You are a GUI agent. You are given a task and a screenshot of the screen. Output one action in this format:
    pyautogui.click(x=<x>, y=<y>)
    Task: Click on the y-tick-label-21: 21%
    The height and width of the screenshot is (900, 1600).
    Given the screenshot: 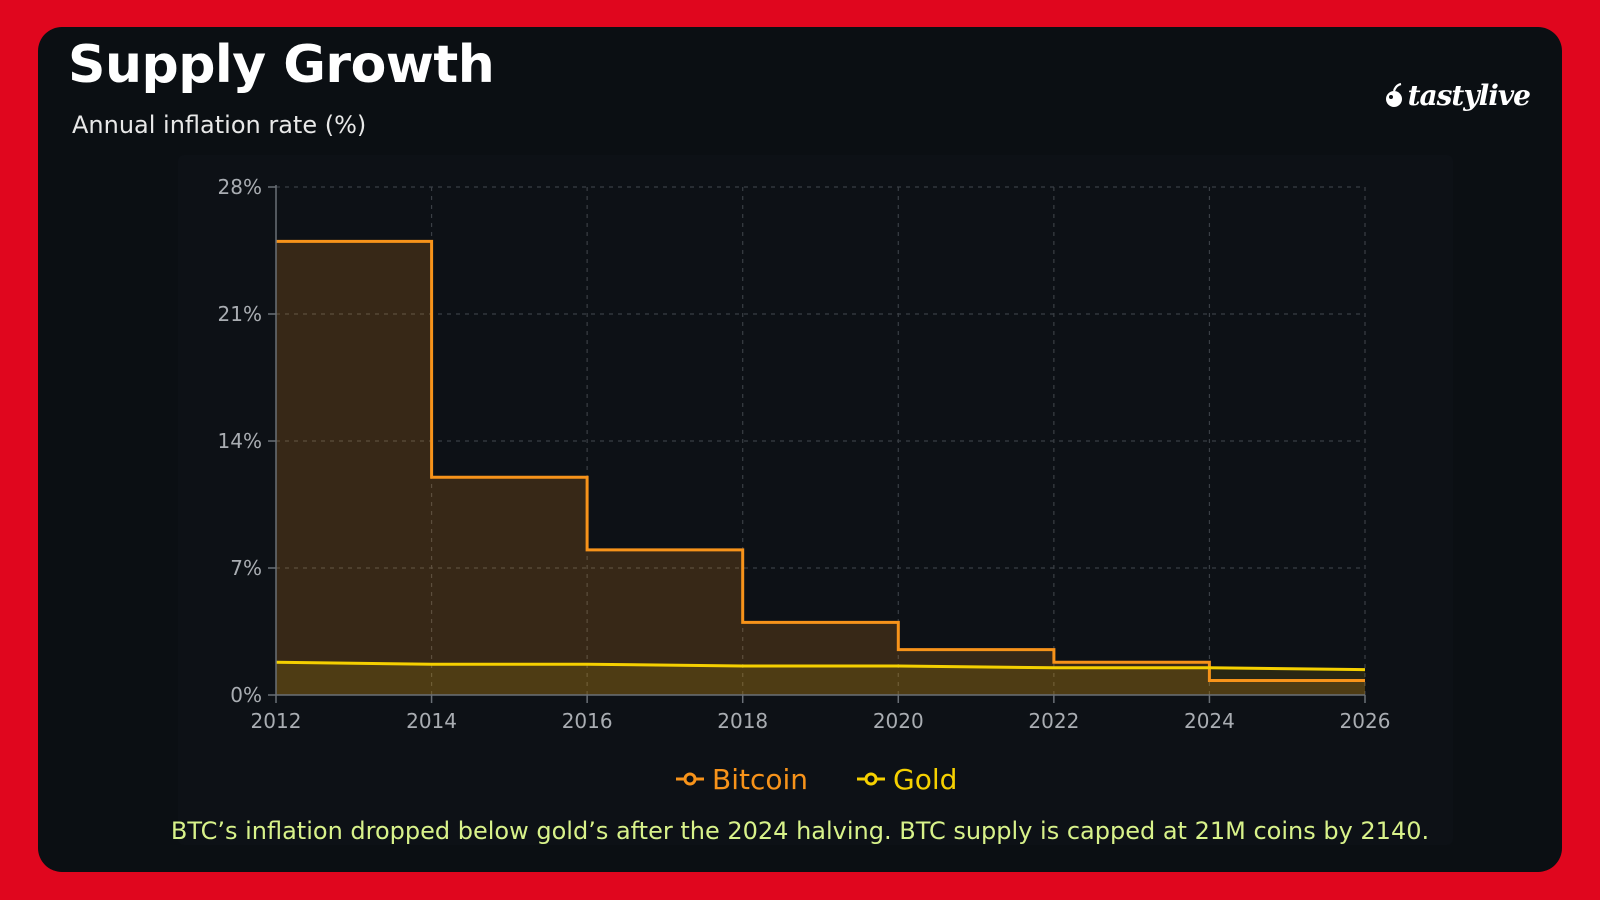 What is the action you would take?
    pyautogui.click(x=240, y=314)
    